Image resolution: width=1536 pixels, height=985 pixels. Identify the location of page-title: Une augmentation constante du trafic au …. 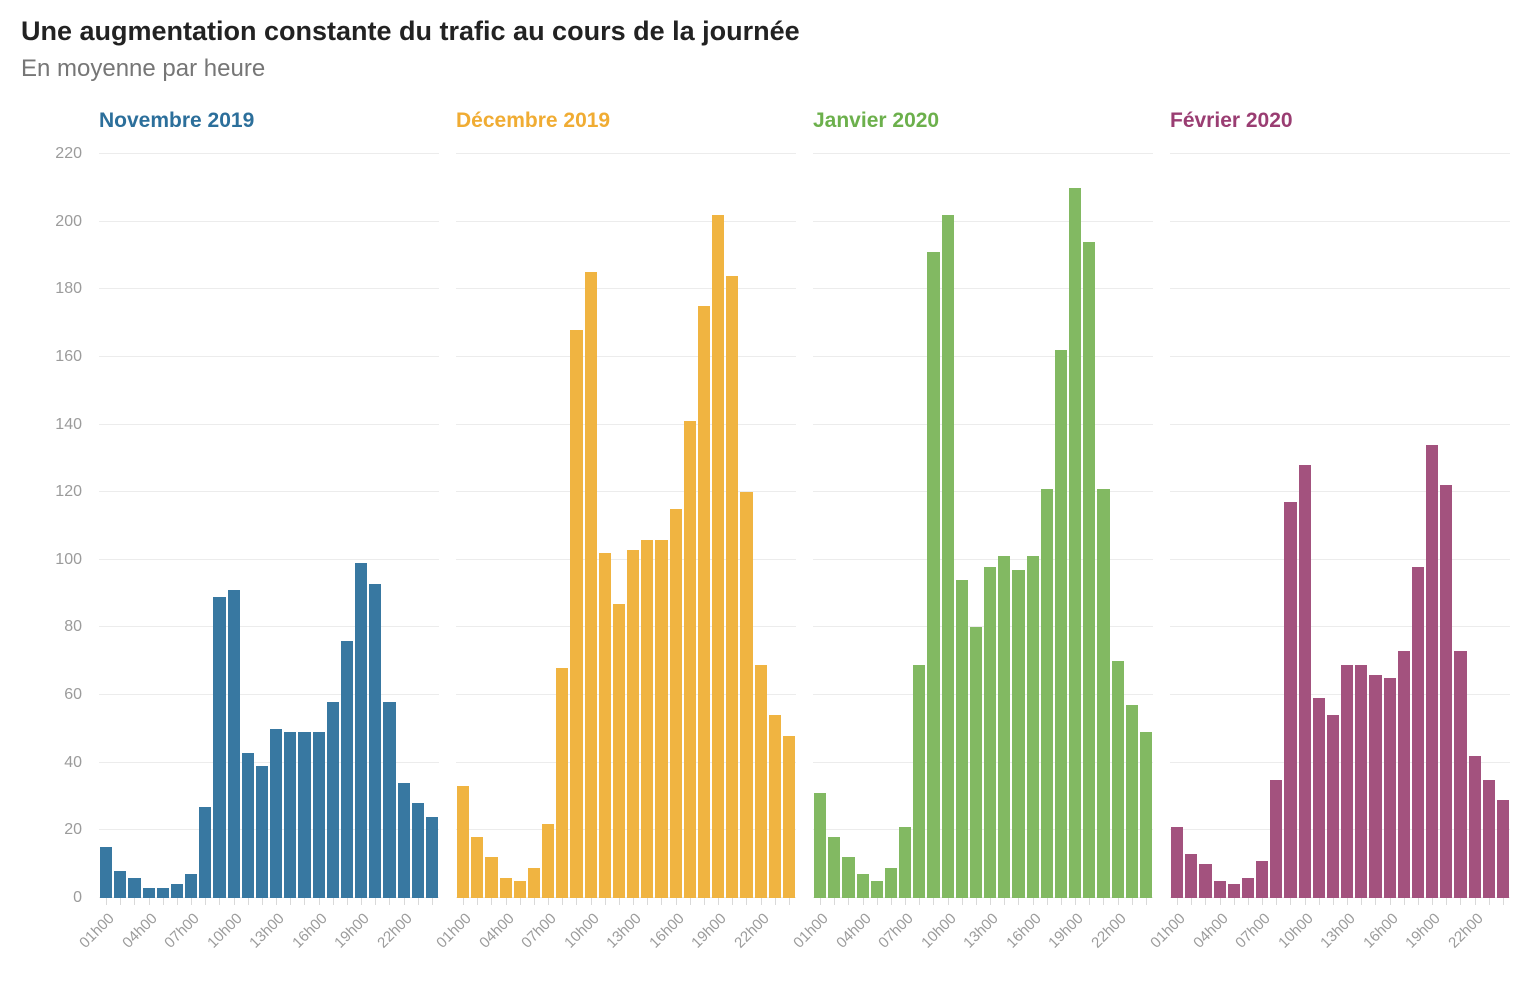
(410, 31).